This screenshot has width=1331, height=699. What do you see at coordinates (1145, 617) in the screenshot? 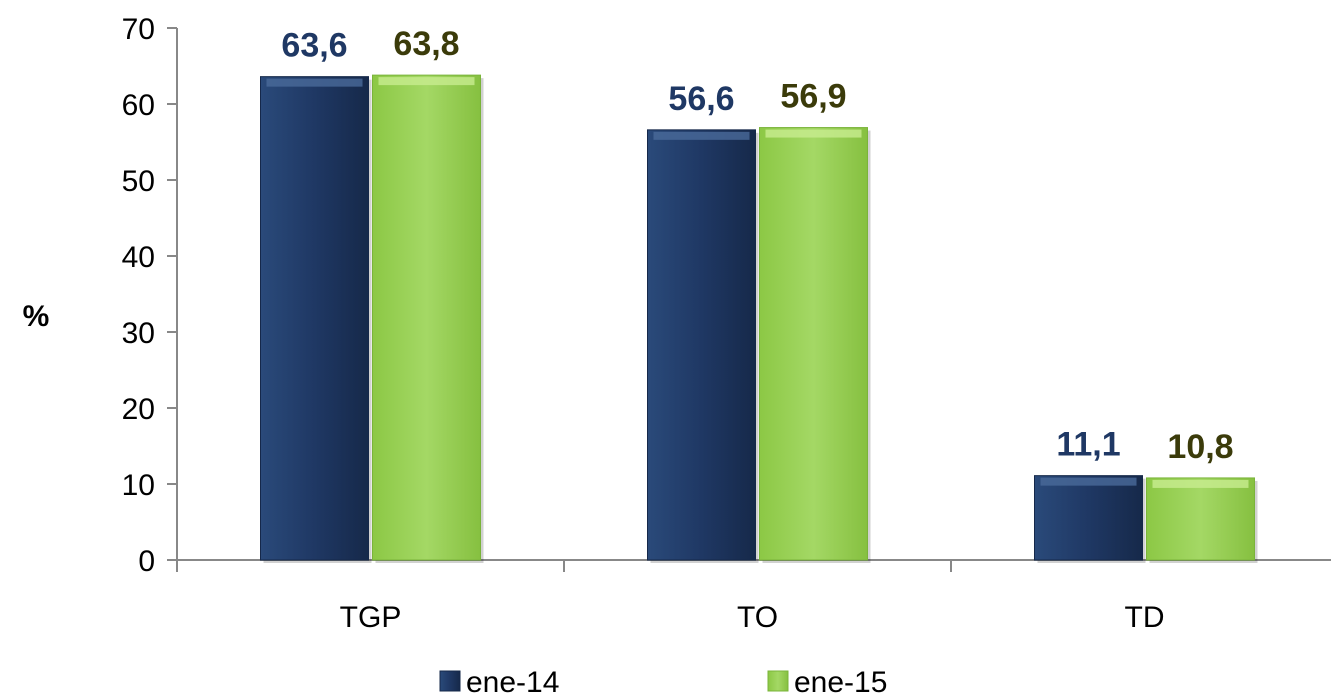
I see `x-tick-label: TD` at bounding box center [1145, 617].